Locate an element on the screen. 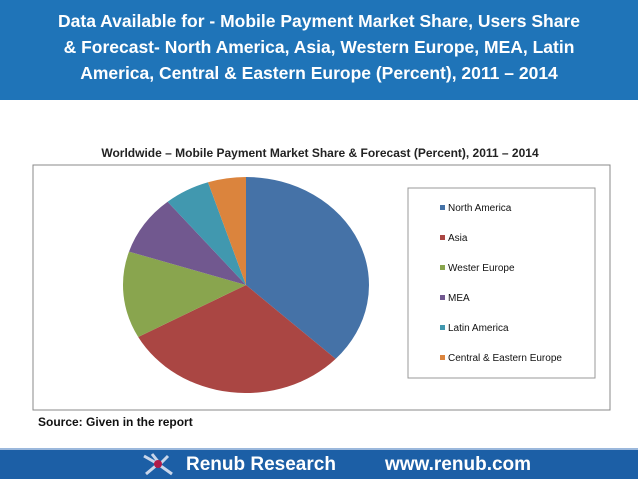 The width and height of the screenshot is (638, 479). legend-box is located at coordinates (501, 283).